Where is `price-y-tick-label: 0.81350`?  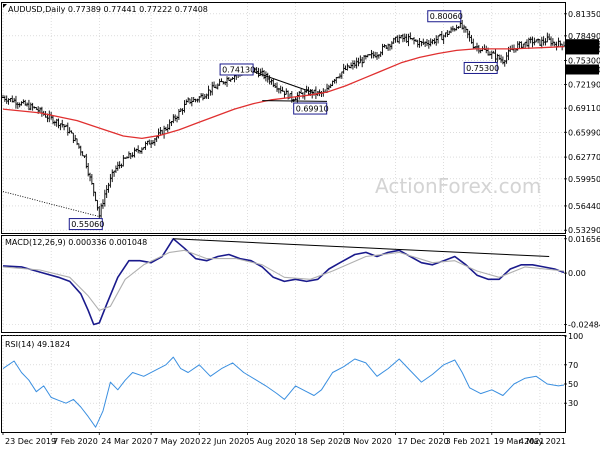
price-y-tick-label: 0.81350 is located at coordinates (584, 14).